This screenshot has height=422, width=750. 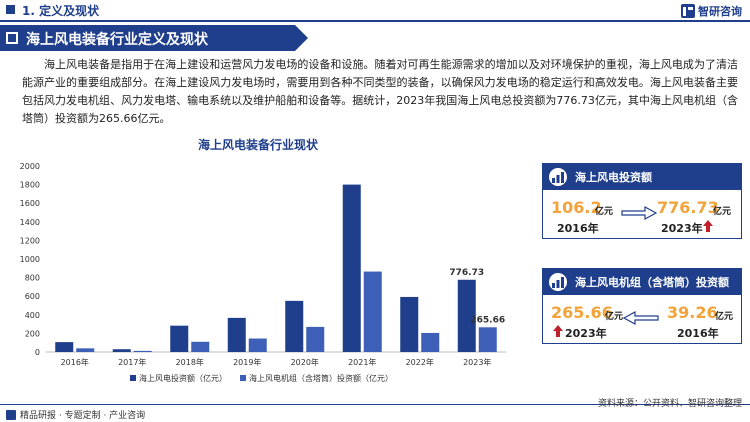 What do you see at coordinates (375, 21) in the screenshot?
I see `top-divider` at bounding box center [375, 21].